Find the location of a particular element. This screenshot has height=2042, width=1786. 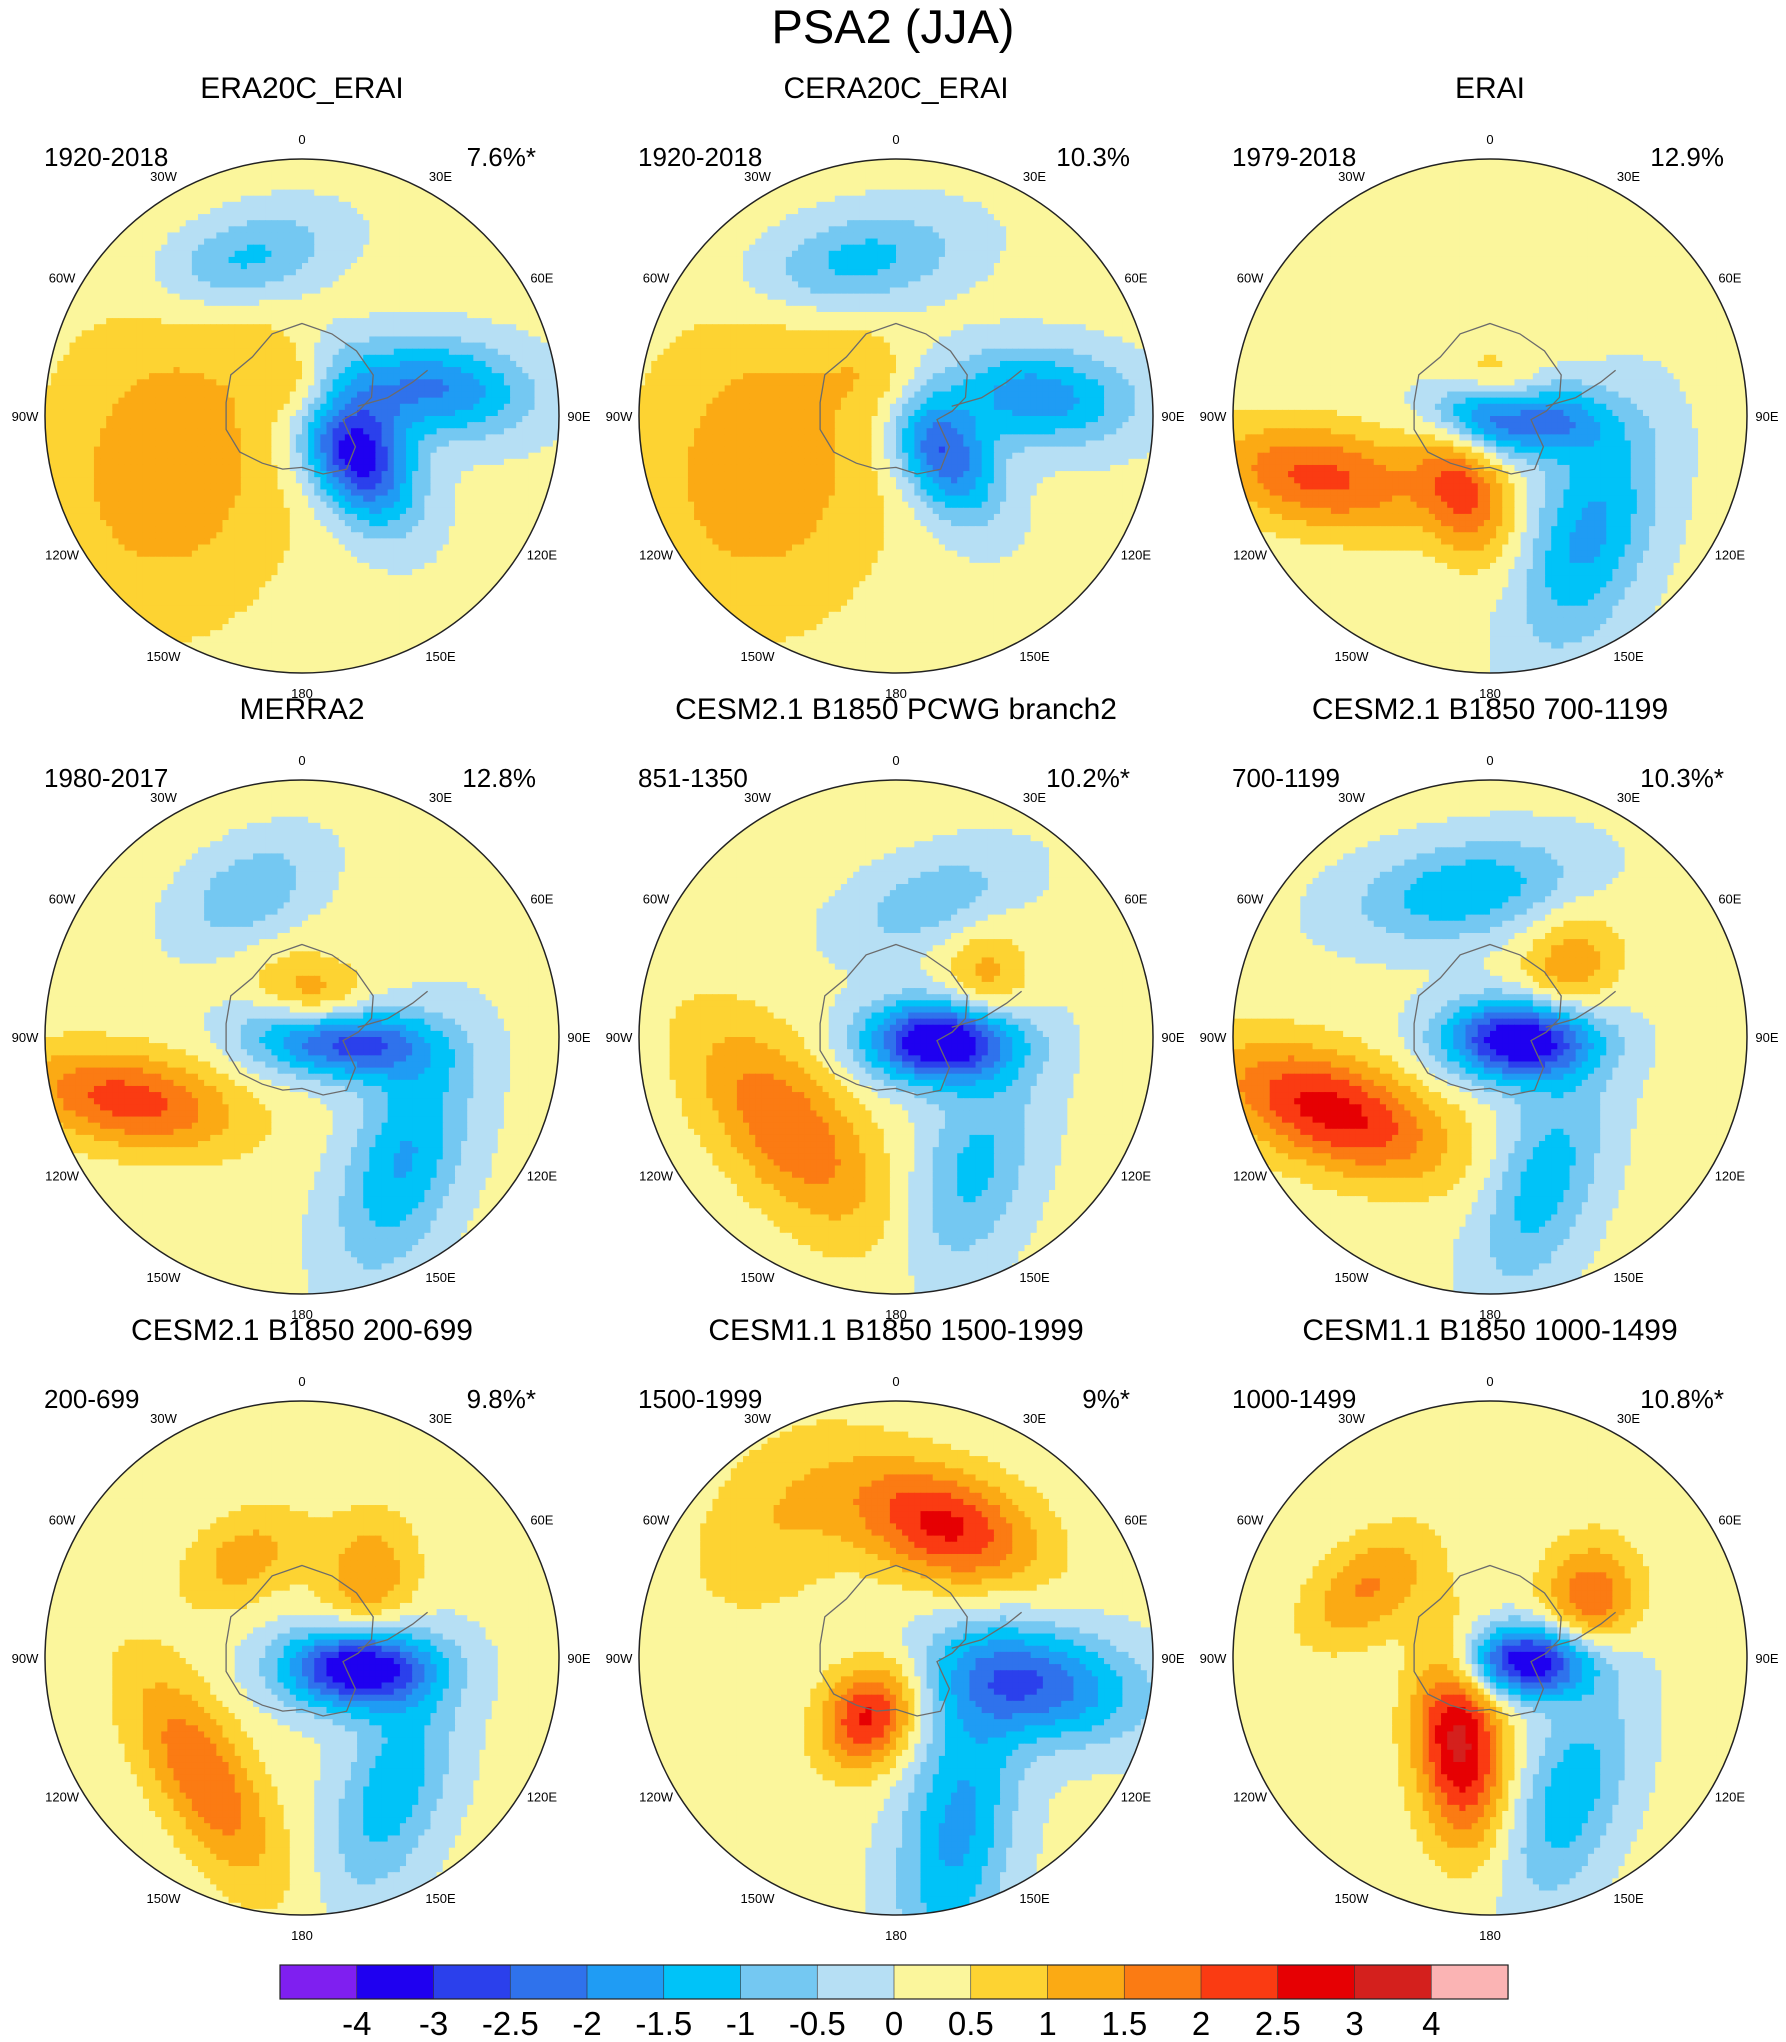

panel-period: 1500-1999 is located at coordinates (700, 1399).